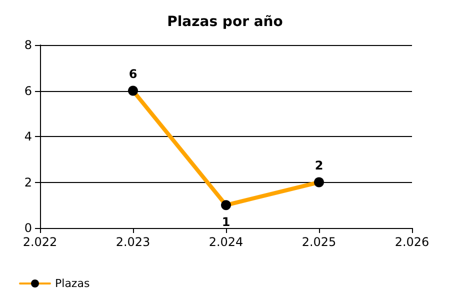 This screenshot has width=450, height=300. I want to click on x-tick-label: 2.023, so click(133, 242).